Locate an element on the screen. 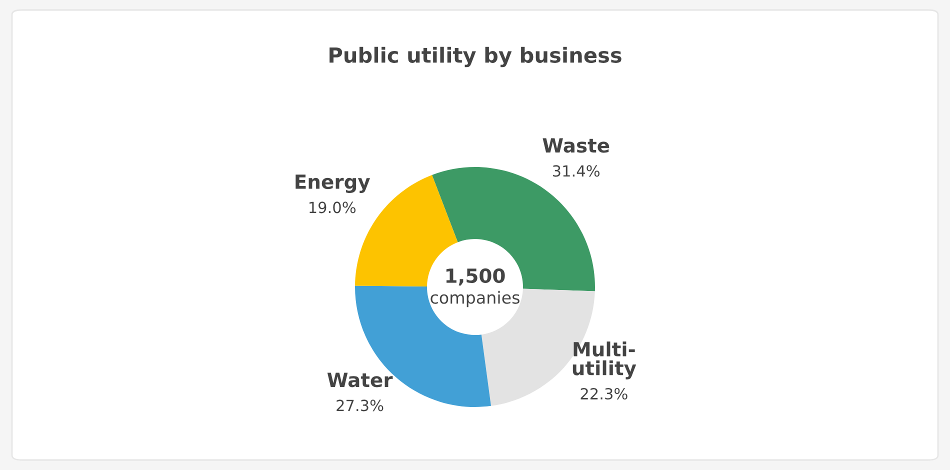  text: 1,500 is located at coordinates (475, 277).